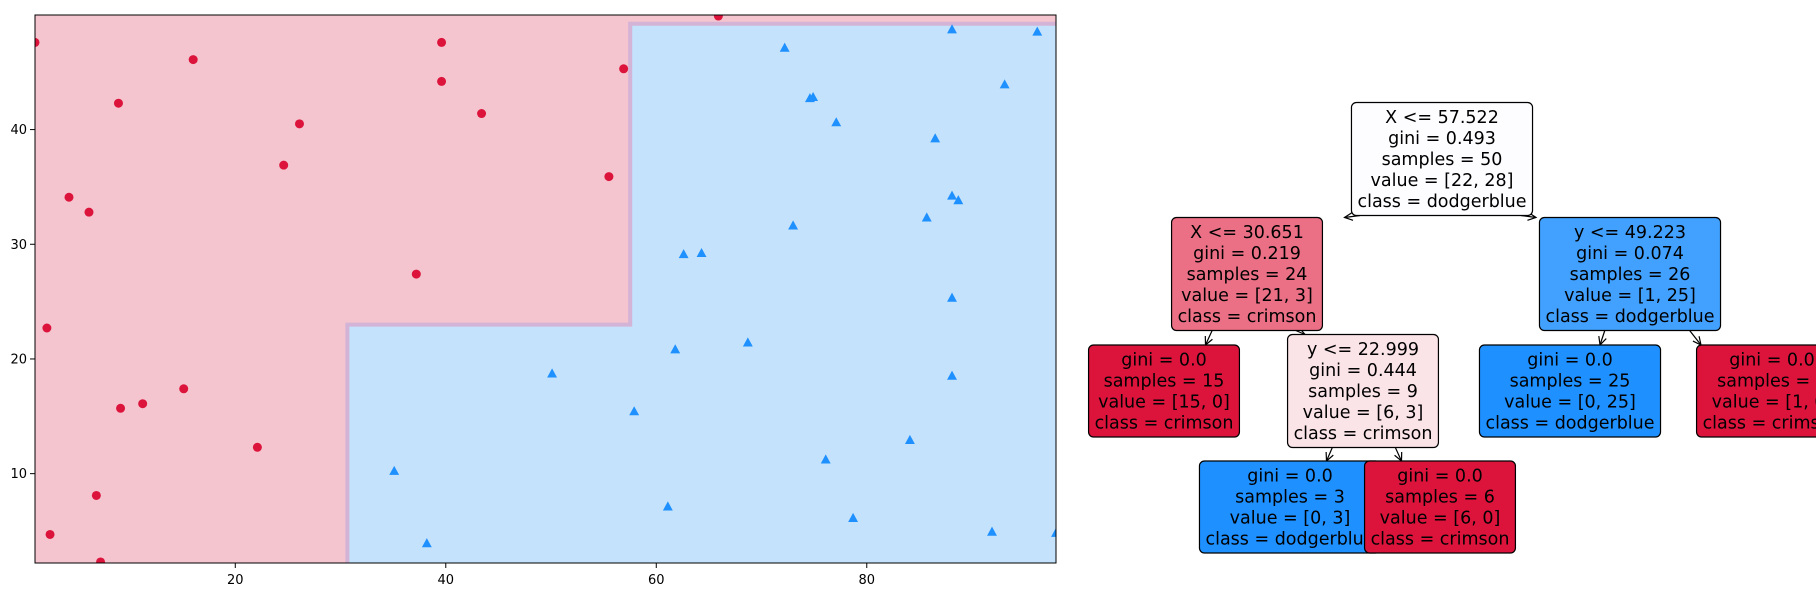 This screenshot has width=1816, height=589. What do you see at coordinates (18, 359) in the screenshot?
I see `y-tick-label: 20` at bounding box center [18, 359].